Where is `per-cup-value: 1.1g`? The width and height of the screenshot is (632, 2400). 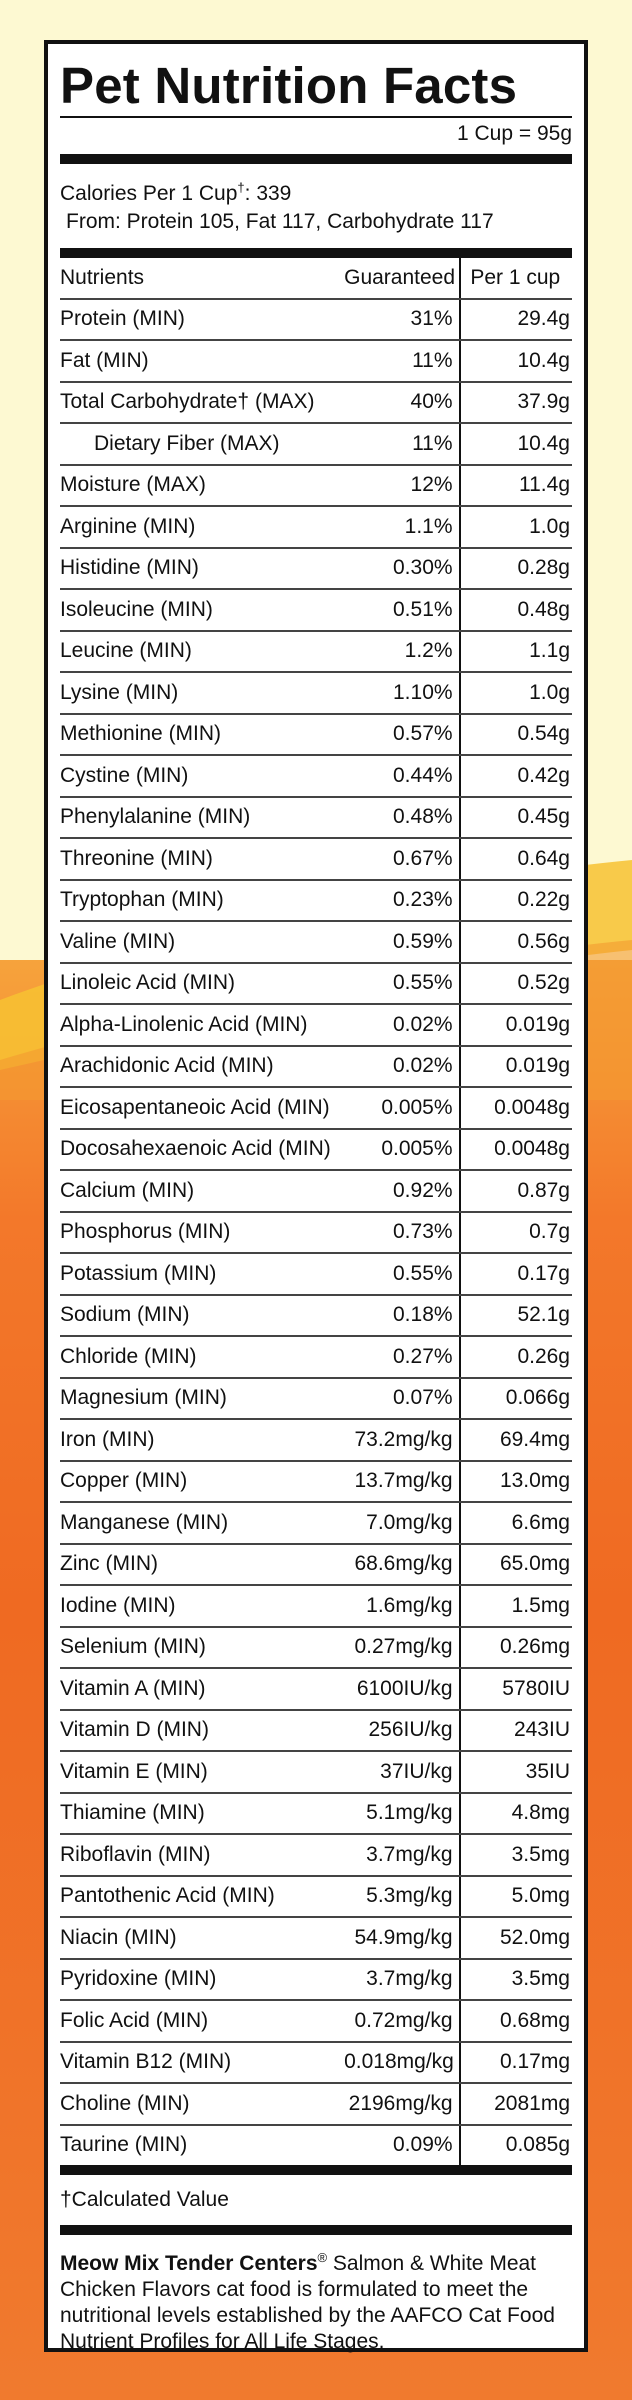
per-cup-value: 1.1g is located at coordinates (515, 651).